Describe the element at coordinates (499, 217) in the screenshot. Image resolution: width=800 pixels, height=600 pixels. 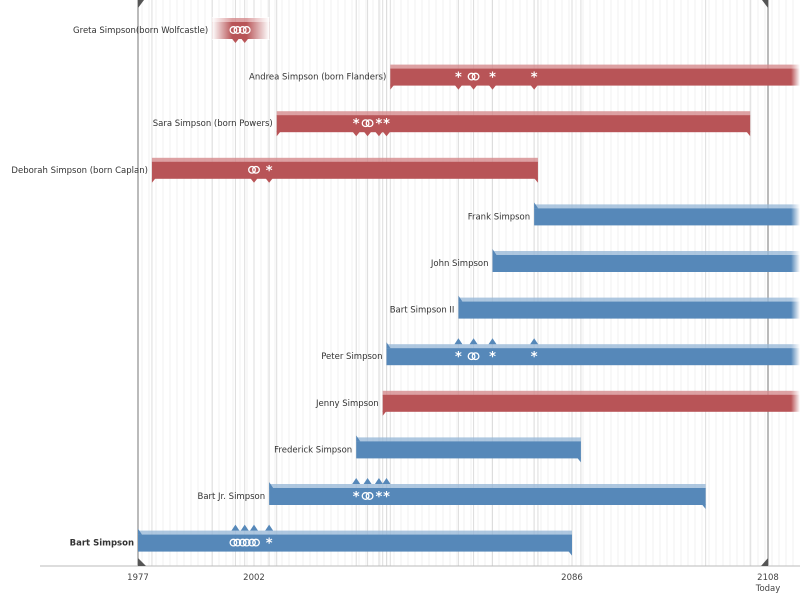
I see `person-name-label: Frank Simpson` at that location.